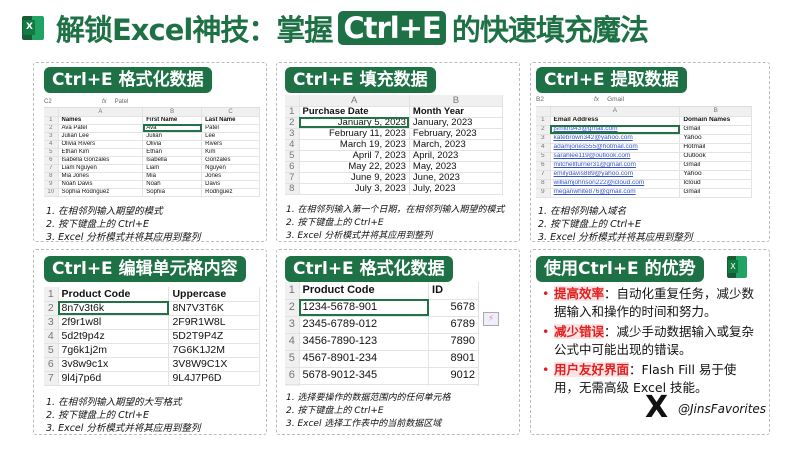  What do you see at coordinates (214, 322) in the screenshot?
I see `cell: 2F9R1W8L` at bounding box center [214, 322].